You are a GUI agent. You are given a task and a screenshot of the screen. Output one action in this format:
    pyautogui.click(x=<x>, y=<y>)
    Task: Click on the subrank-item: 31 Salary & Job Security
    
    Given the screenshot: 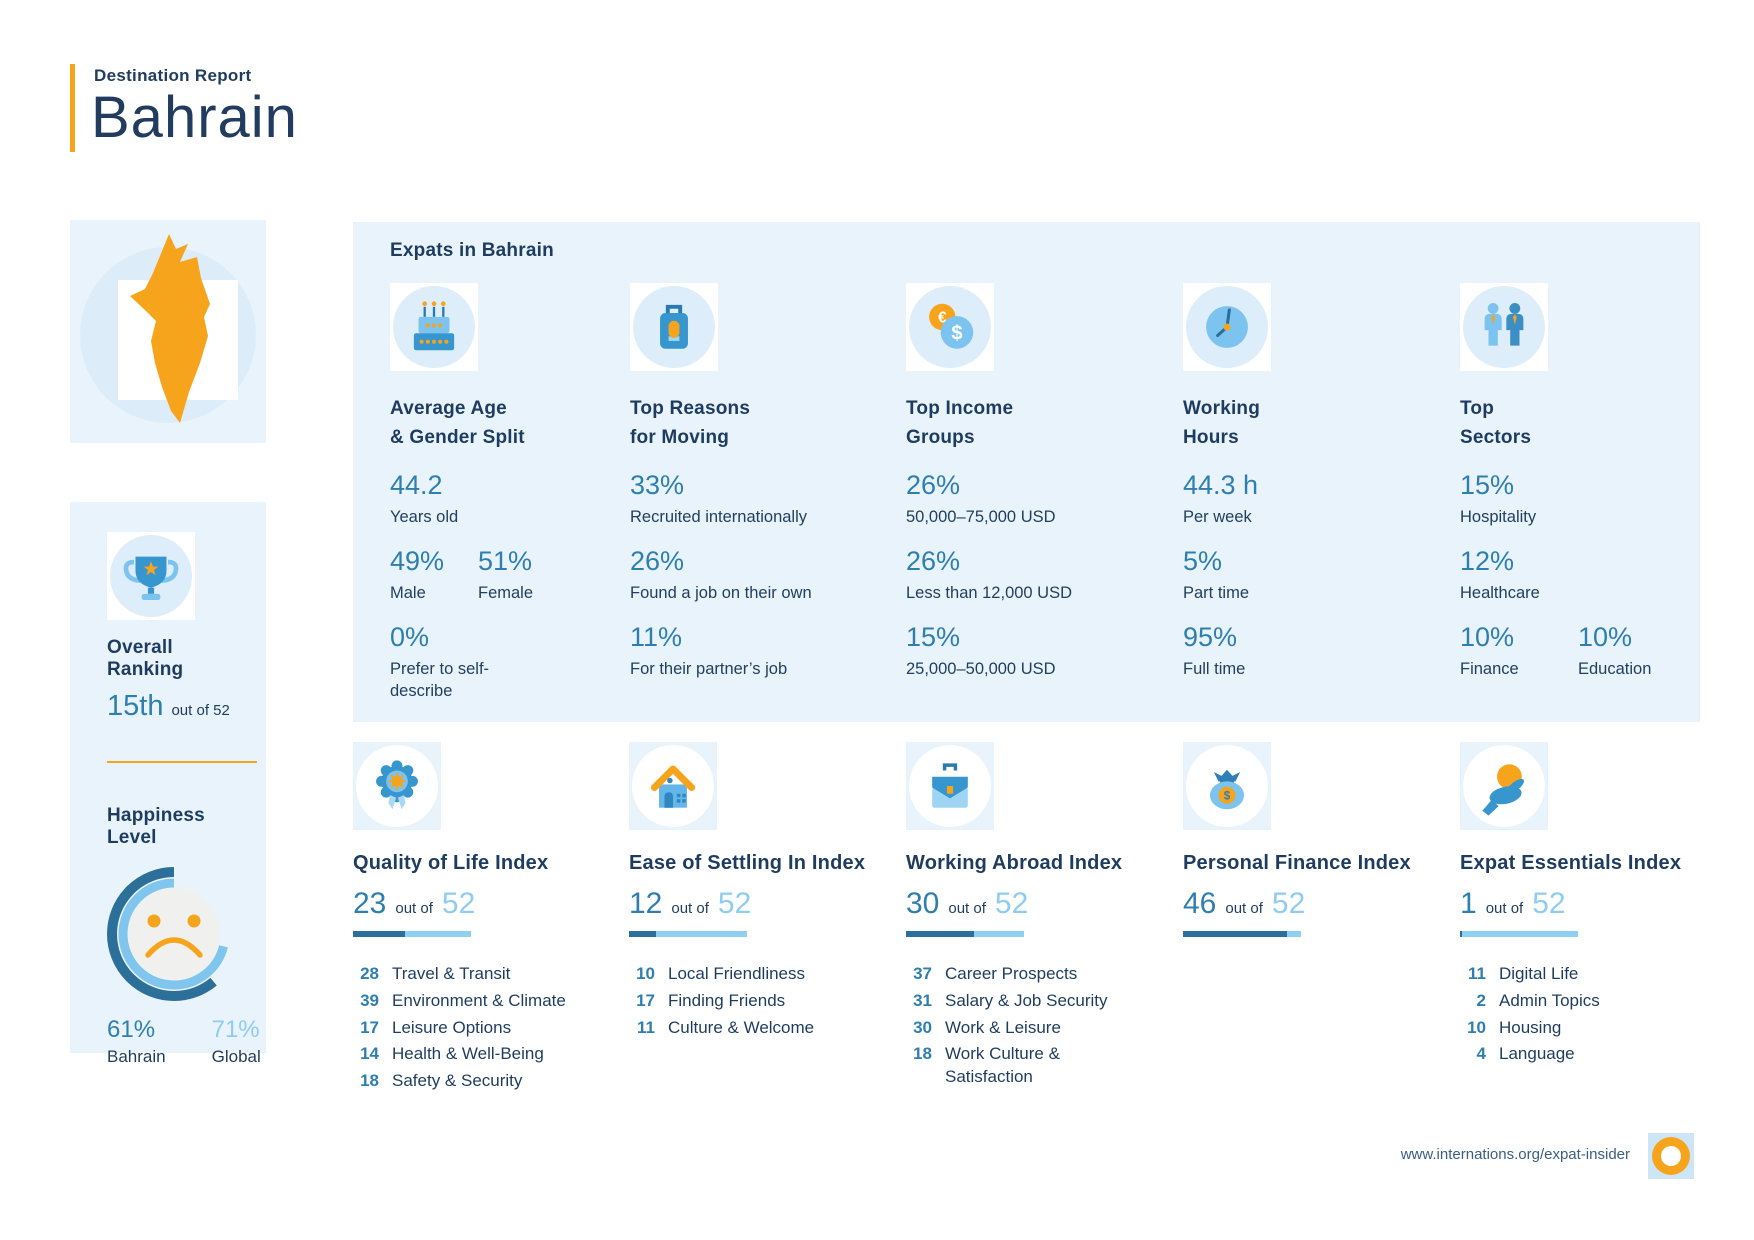 What is the action you would take?
    pyautogui.click(x=1010, y=1000)
    